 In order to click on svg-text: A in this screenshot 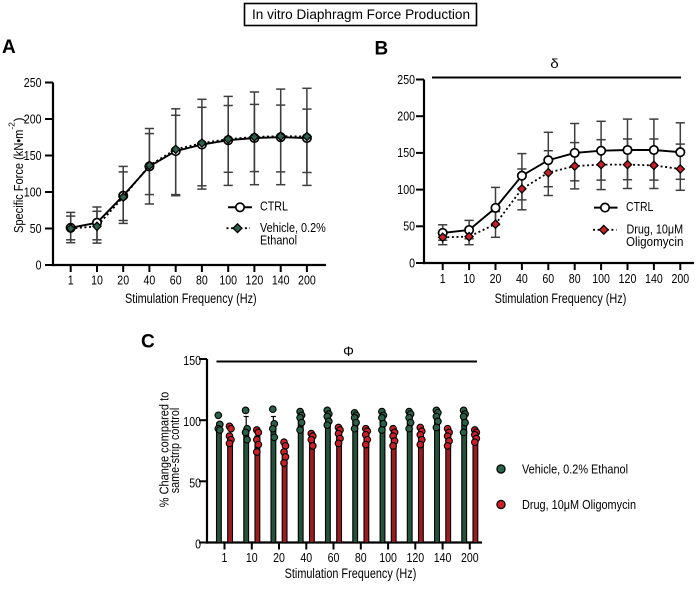, I will do `click(9, 47)`.